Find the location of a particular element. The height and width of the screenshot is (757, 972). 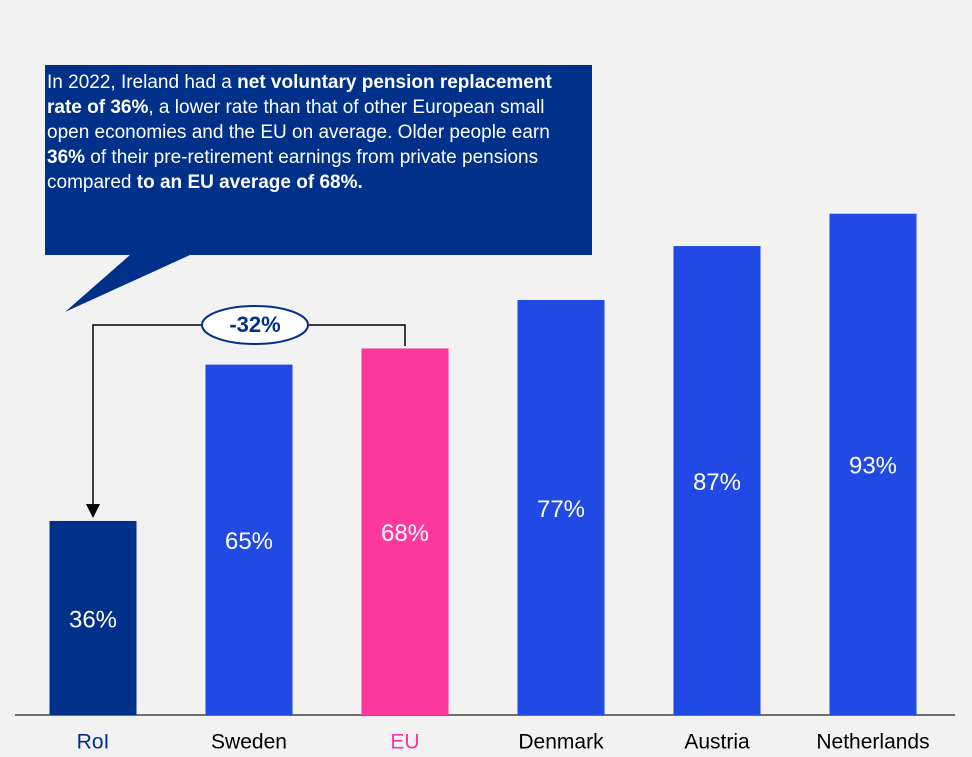

x-tick-label: Sweden is located at coordinates (249, 742).